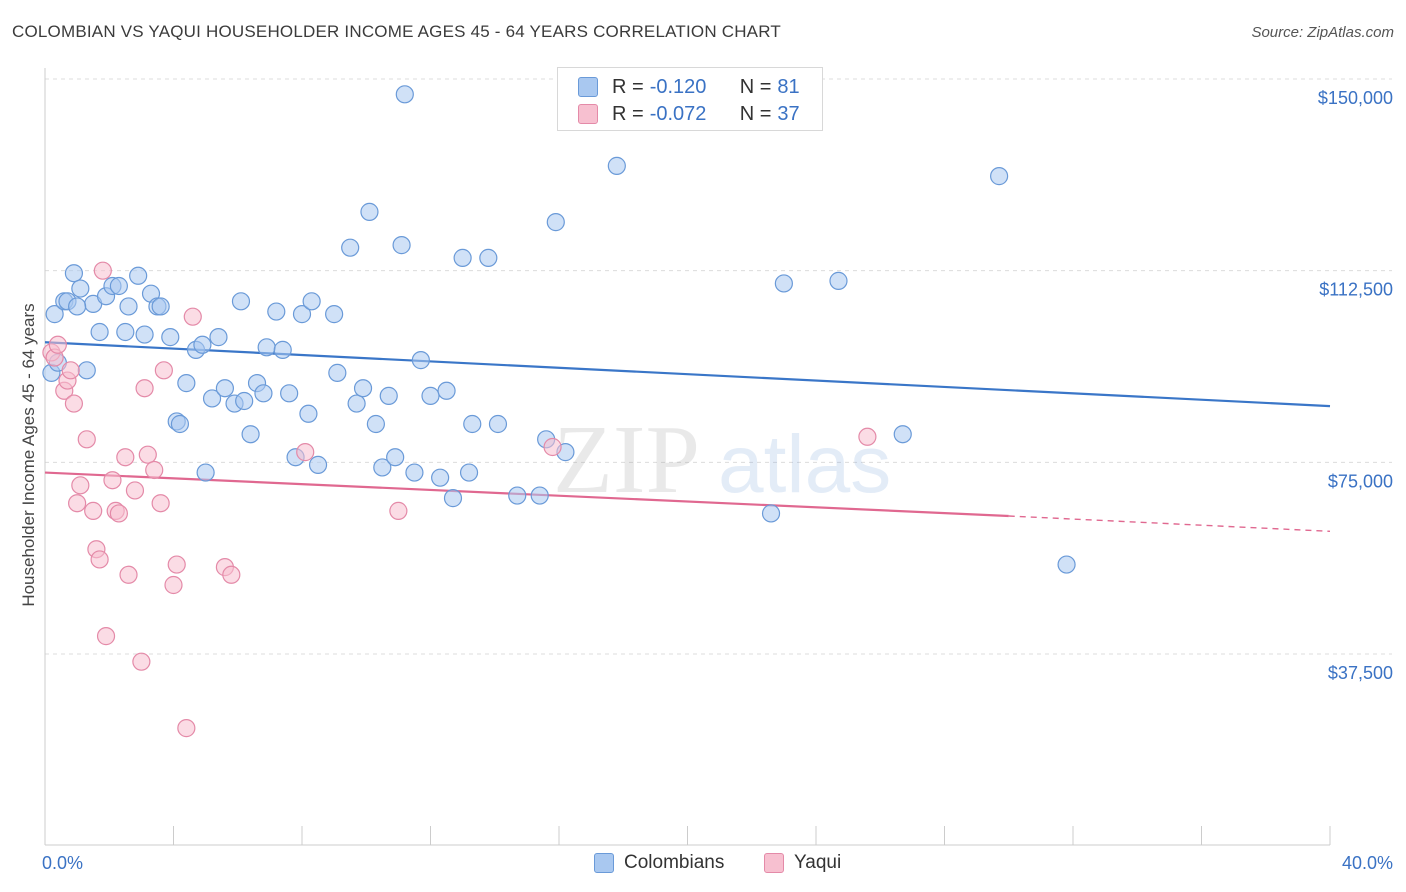  I want to click on legend-label-colombians: Colombians, so click(674, 862).